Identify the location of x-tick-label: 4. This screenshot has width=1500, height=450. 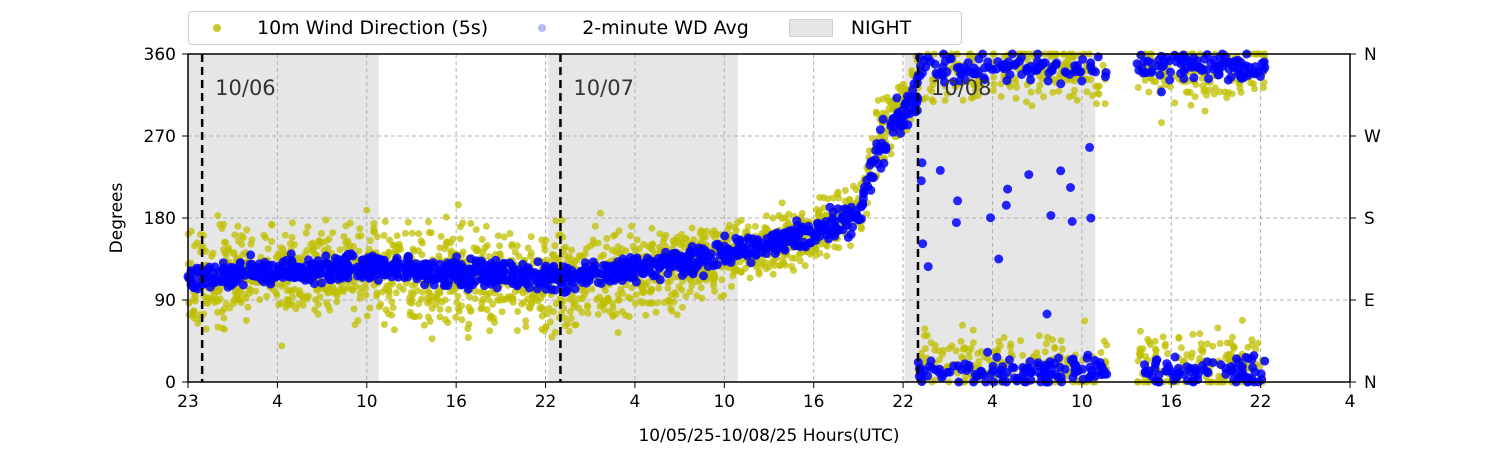
(277, 402).